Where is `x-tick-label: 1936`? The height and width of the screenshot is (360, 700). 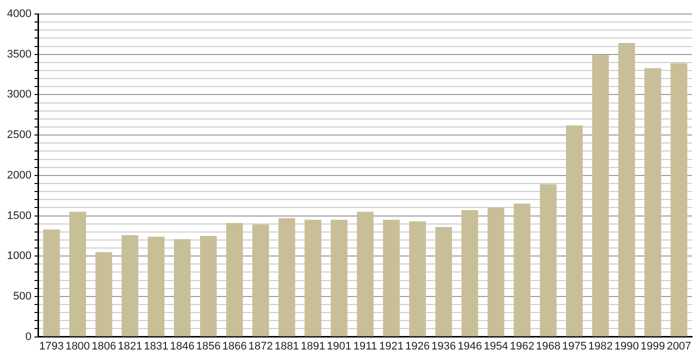 x-tick-label: 1936 is located at coordinates (443, 346).